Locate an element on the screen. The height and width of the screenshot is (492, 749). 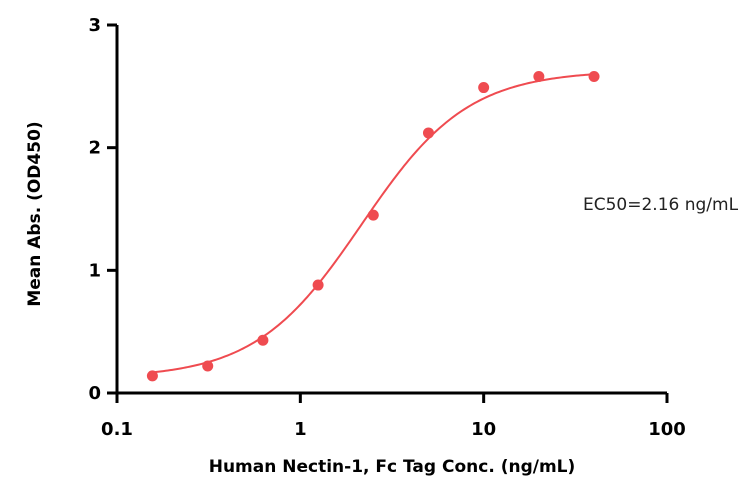
x-tick-label: 0.1 is located at coordinates (117, 429).